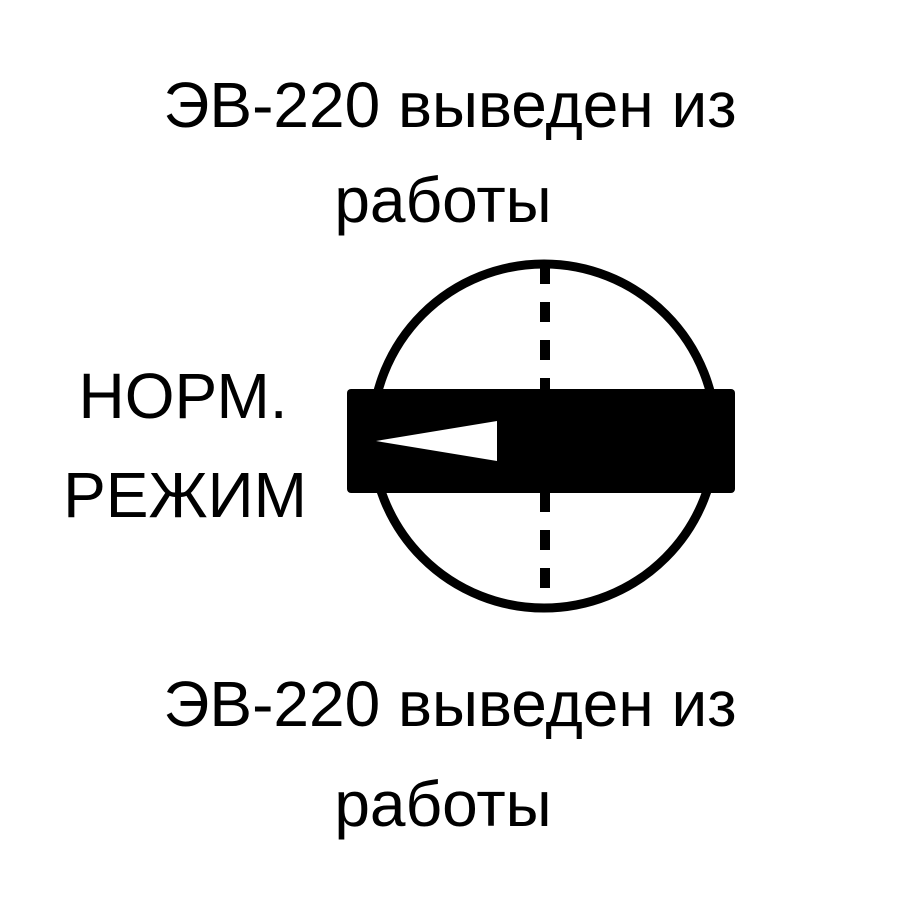  Describe the element at coordinates (185, 495) in the screenshot. I see `left-label-line2: РЕЖИМ` at that location.